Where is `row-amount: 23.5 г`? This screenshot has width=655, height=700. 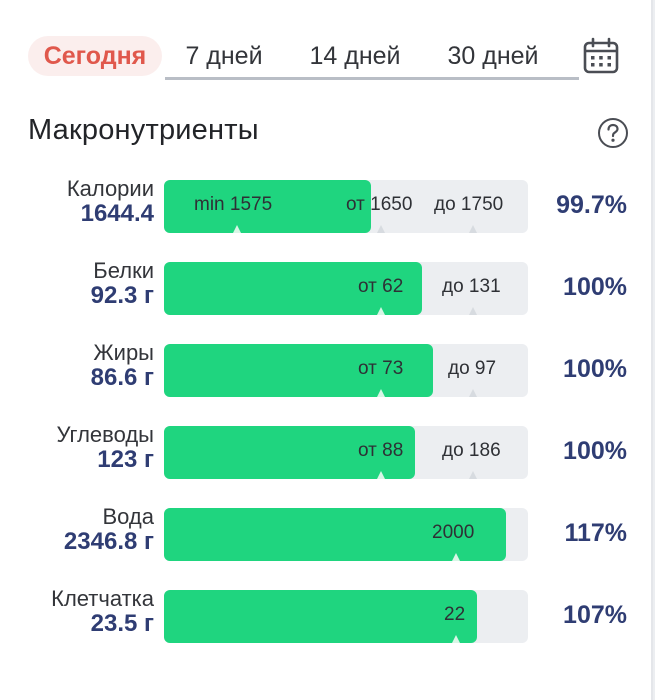 row-amount: 23.5 г is located at coordinates (122, 623).